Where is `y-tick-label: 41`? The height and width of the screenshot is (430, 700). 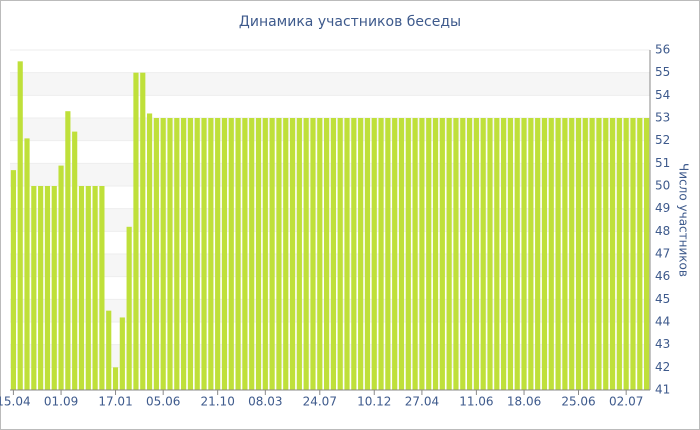
y-tick-label: 41 is located at coordinates (662, 390).